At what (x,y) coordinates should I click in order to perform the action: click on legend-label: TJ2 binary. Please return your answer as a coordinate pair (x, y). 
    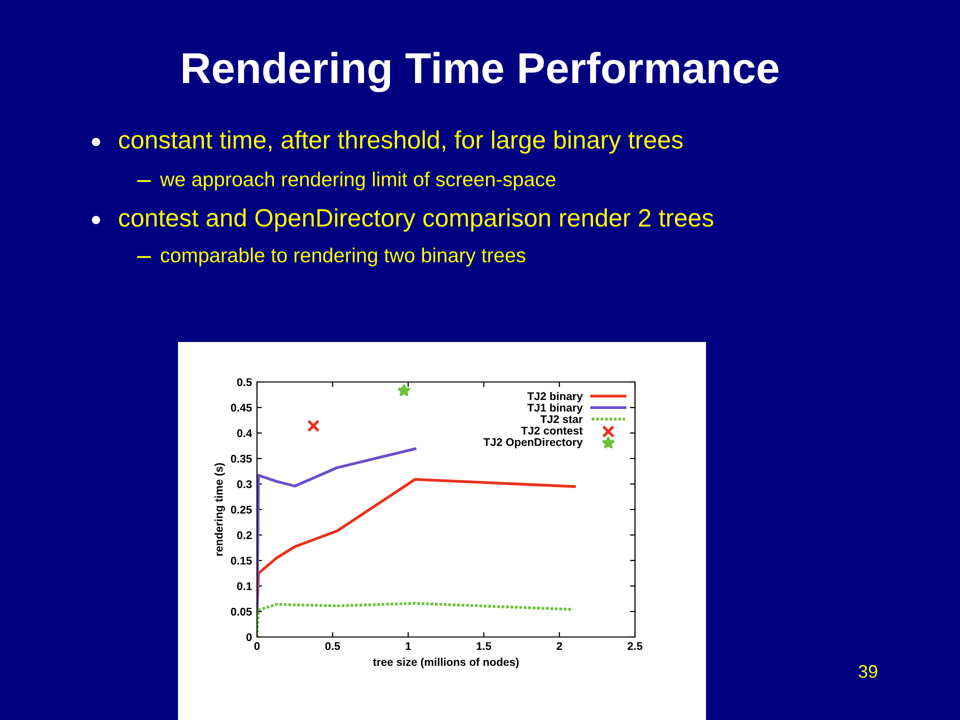
    Looking at the image, I should click on (555, 397).